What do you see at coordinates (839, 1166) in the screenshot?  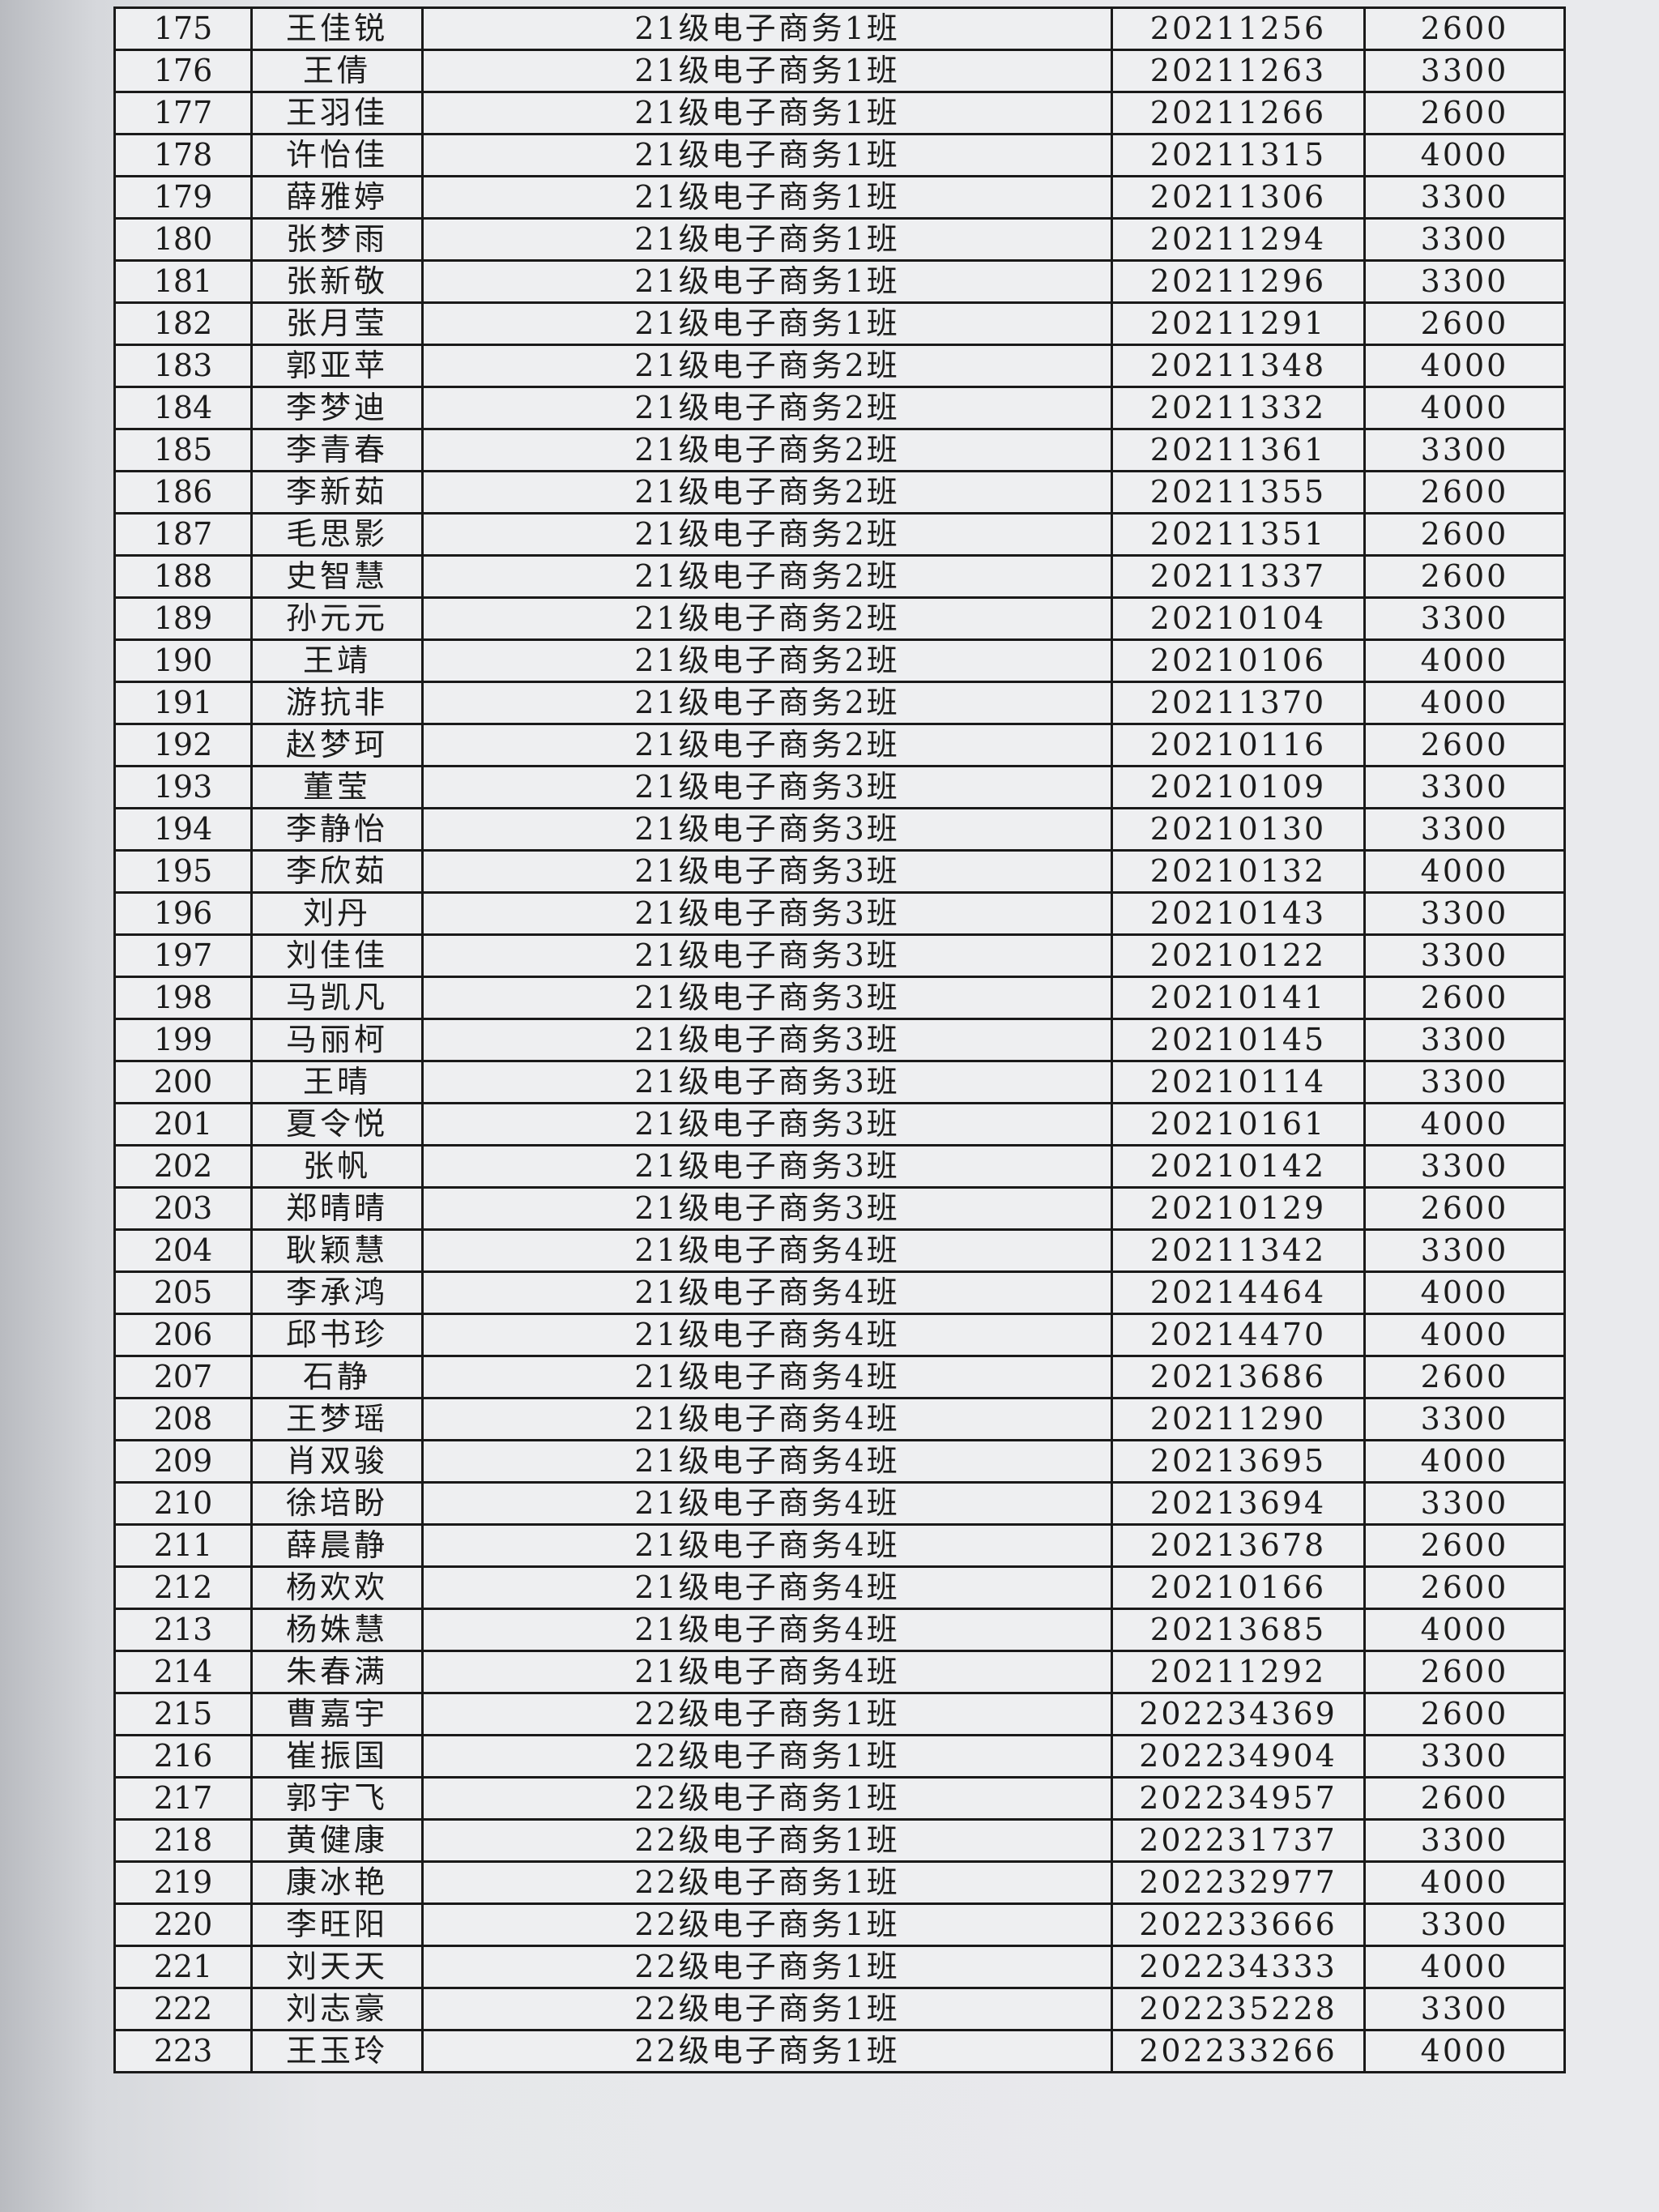 I see `table-row: 202 张帆 21级电子商务3班 20210142 3300` at bounding box center [839, 1166].